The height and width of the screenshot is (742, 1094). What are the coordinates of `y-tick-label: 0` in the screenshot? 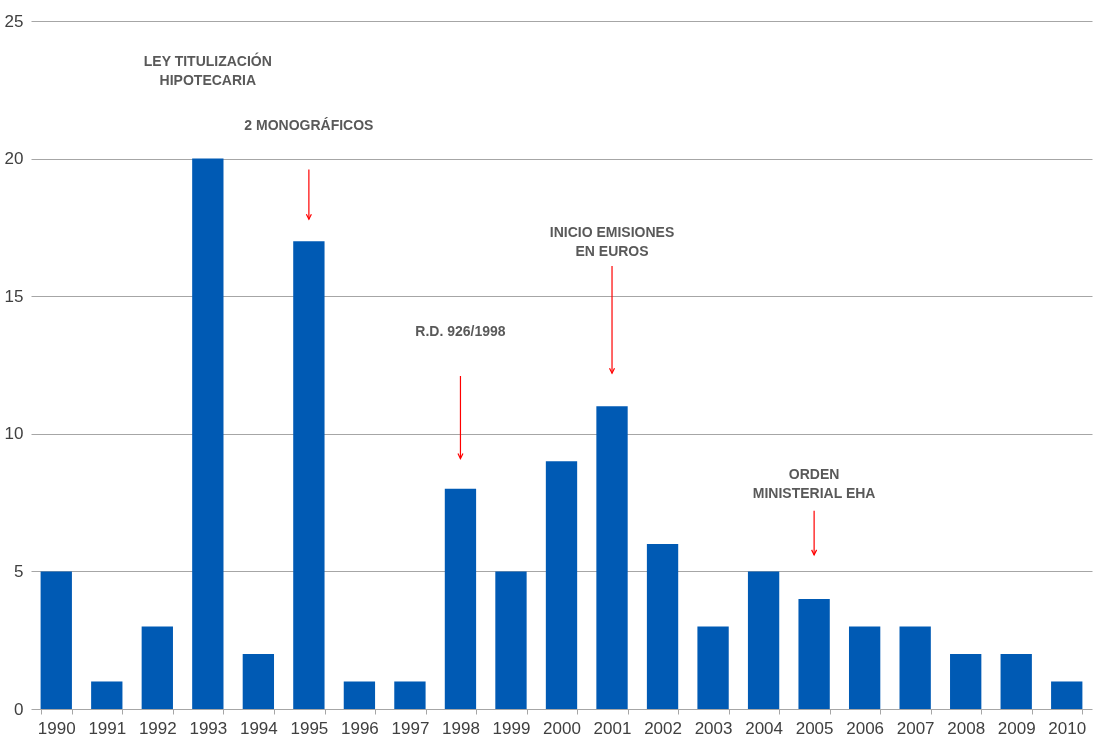 It's located at (19, 709).